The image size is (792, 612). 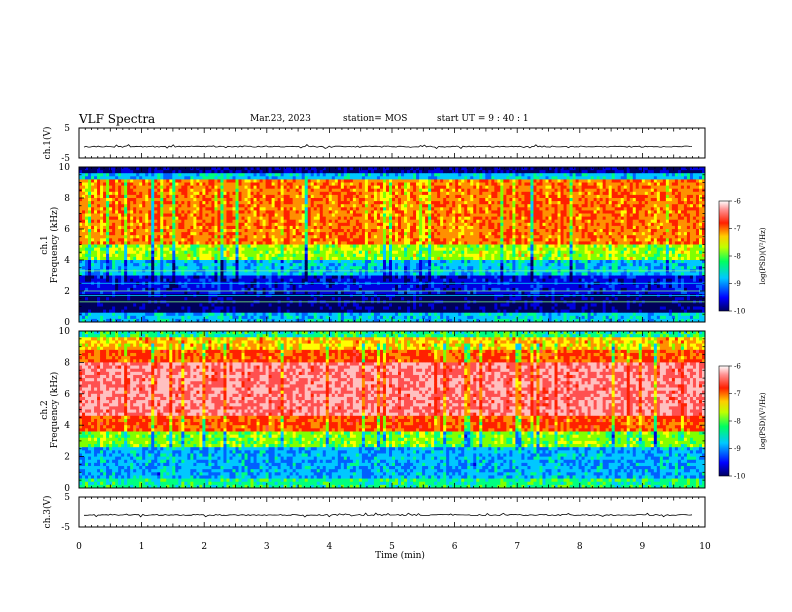 What do you see at coordinates (117, 119) in the screenshot?
I see `figure-title: VLF Spectra` at bounding box center [117, 119].